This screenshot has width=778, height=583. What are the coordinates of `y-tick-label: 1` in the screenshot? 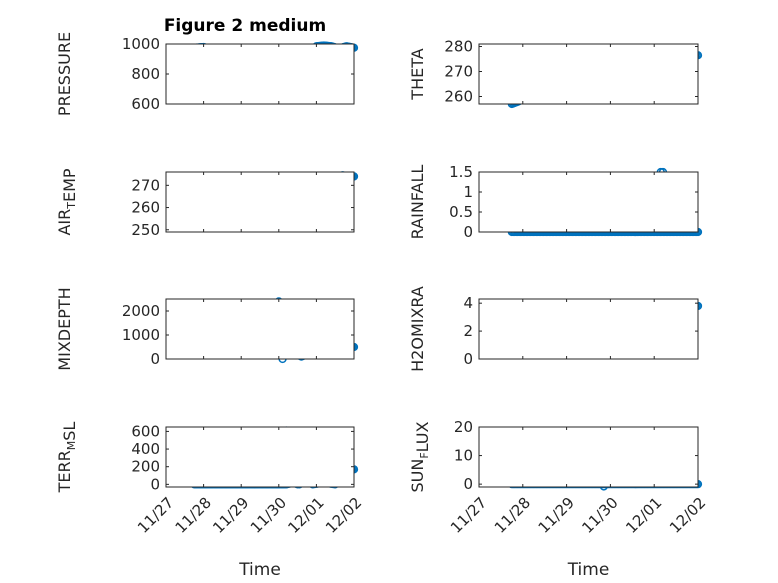 It's located at (468, 192).